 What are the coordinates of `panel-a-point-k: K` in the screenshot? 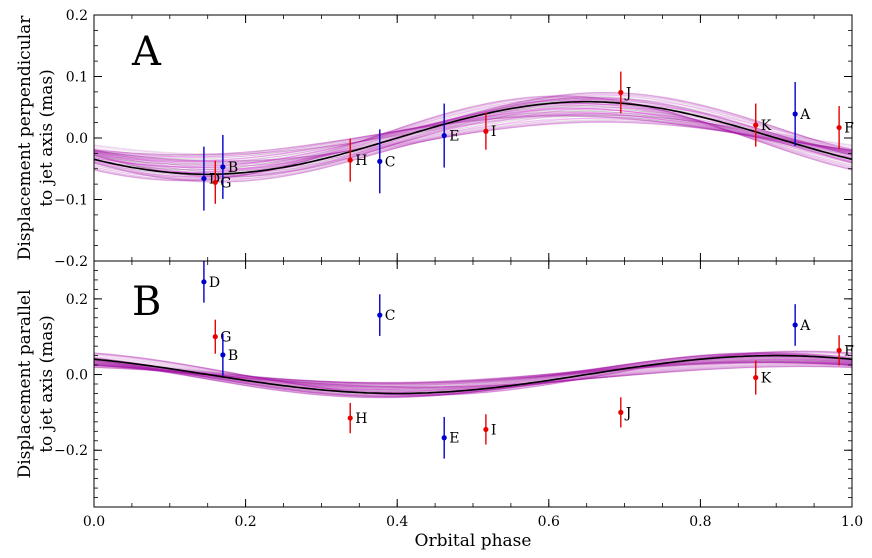 It's located at (762, 125).